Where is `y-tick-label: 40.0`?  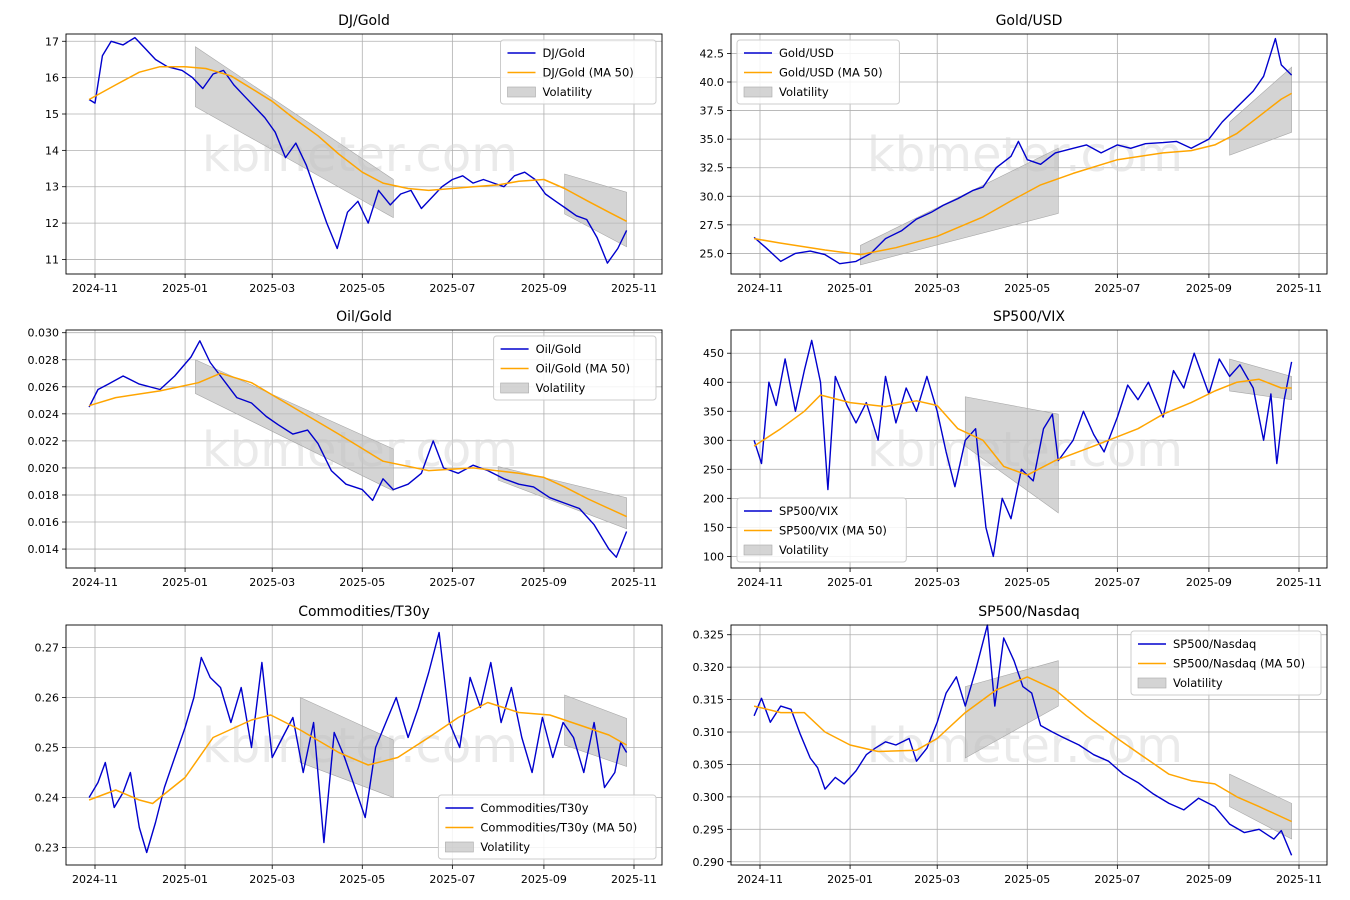
y-tick-label: 40.0 is located at coordinates (712, 82).